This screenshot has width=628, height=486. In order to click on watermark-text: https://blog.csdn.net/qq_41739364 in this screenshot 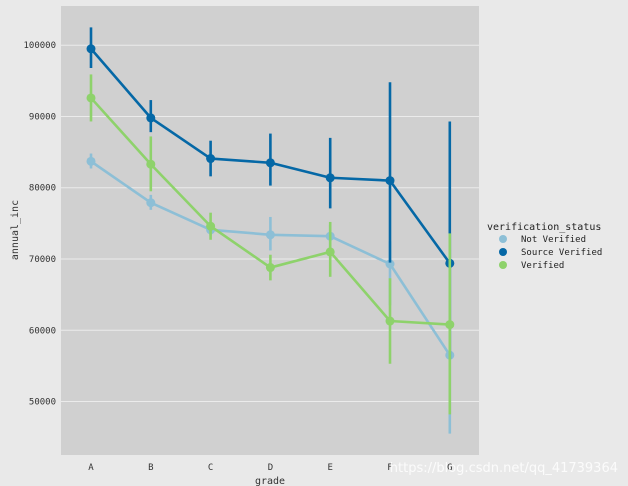, I will do `click(504, 468)`.